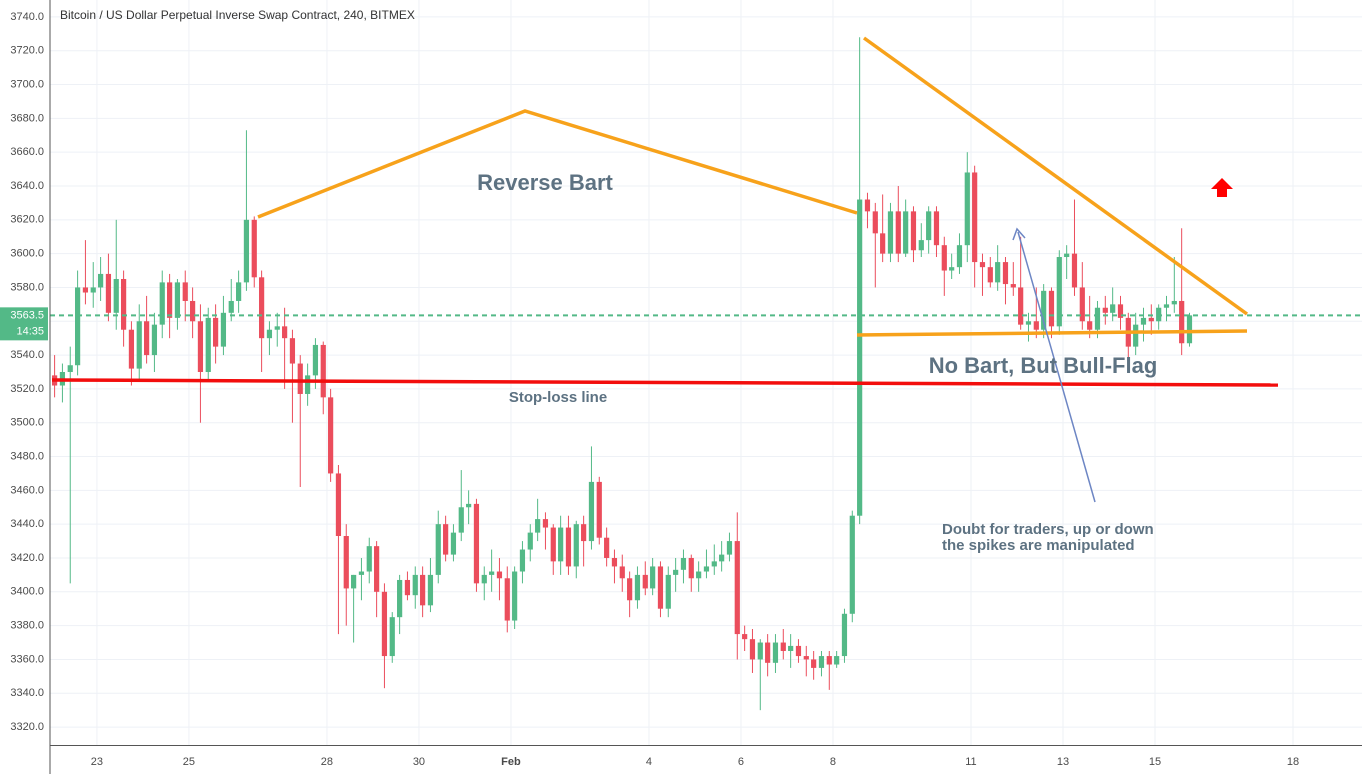 This screenshot has width=1362, height=774. What do you see at coordinates (1019, 234) in the screenshot?
I see `arrow-head` at bounding box center [1019, 234].